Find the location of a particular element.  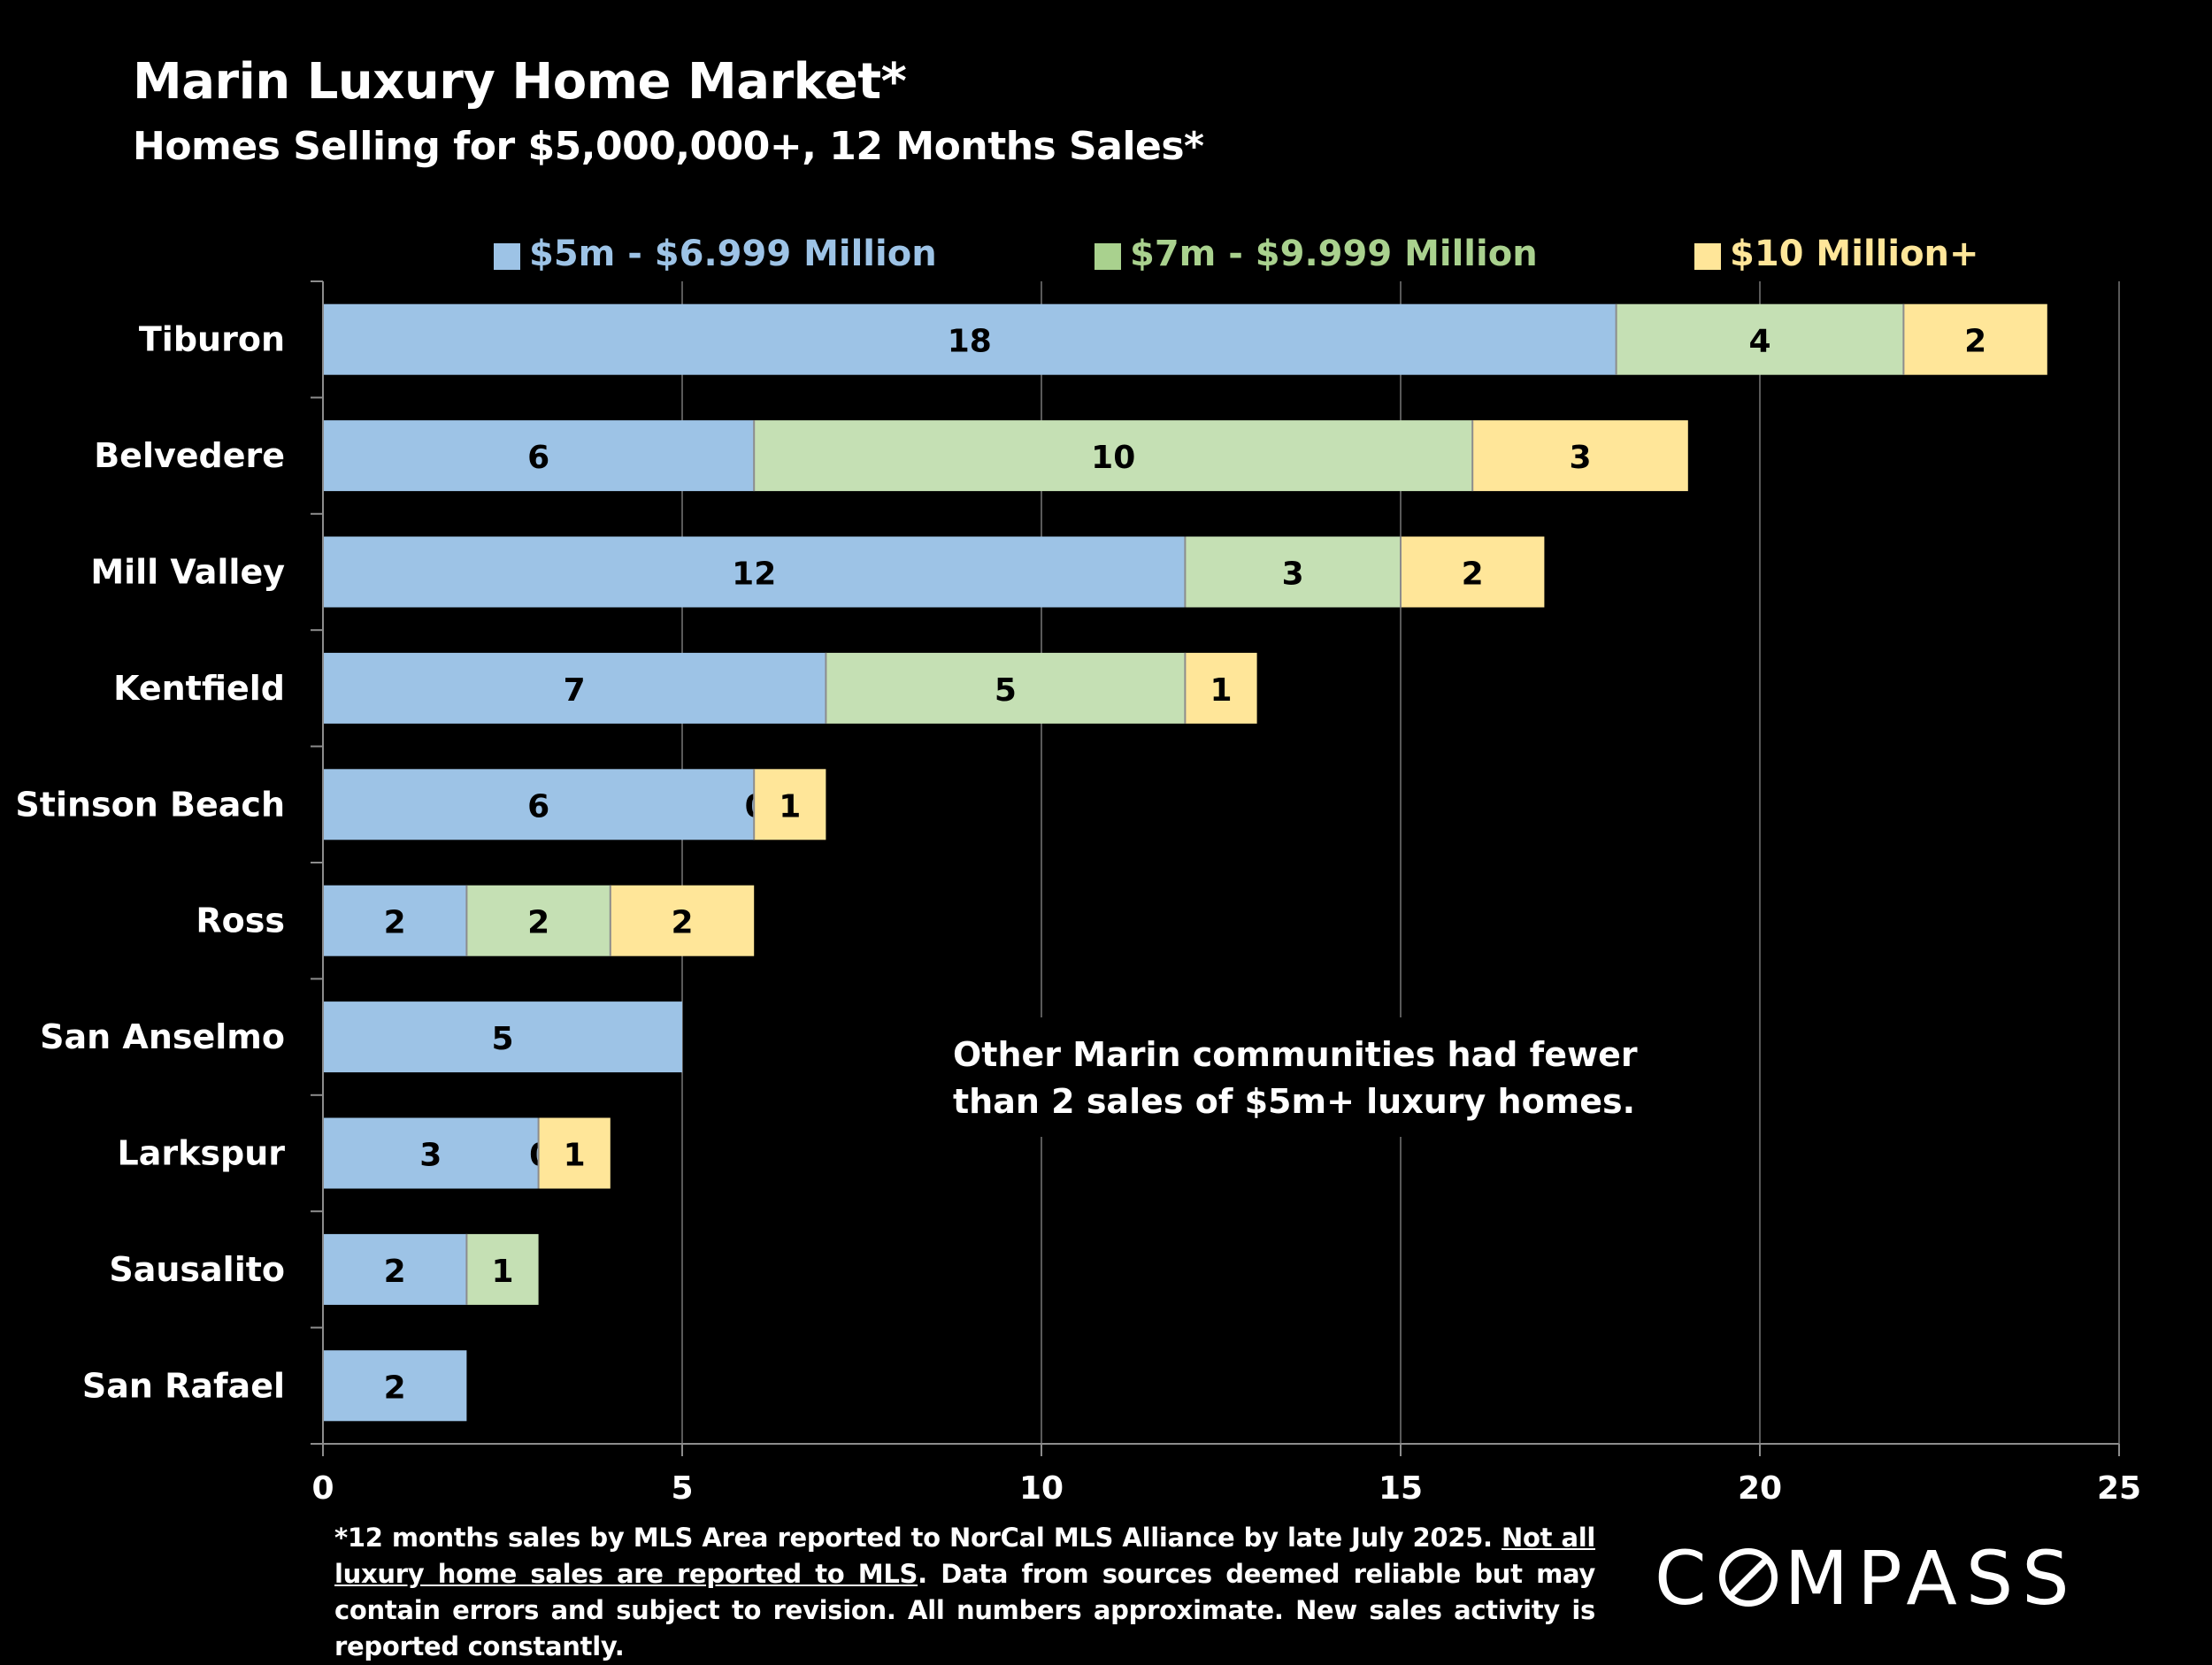

data-label: 18 is located at coordinates (970, 342).